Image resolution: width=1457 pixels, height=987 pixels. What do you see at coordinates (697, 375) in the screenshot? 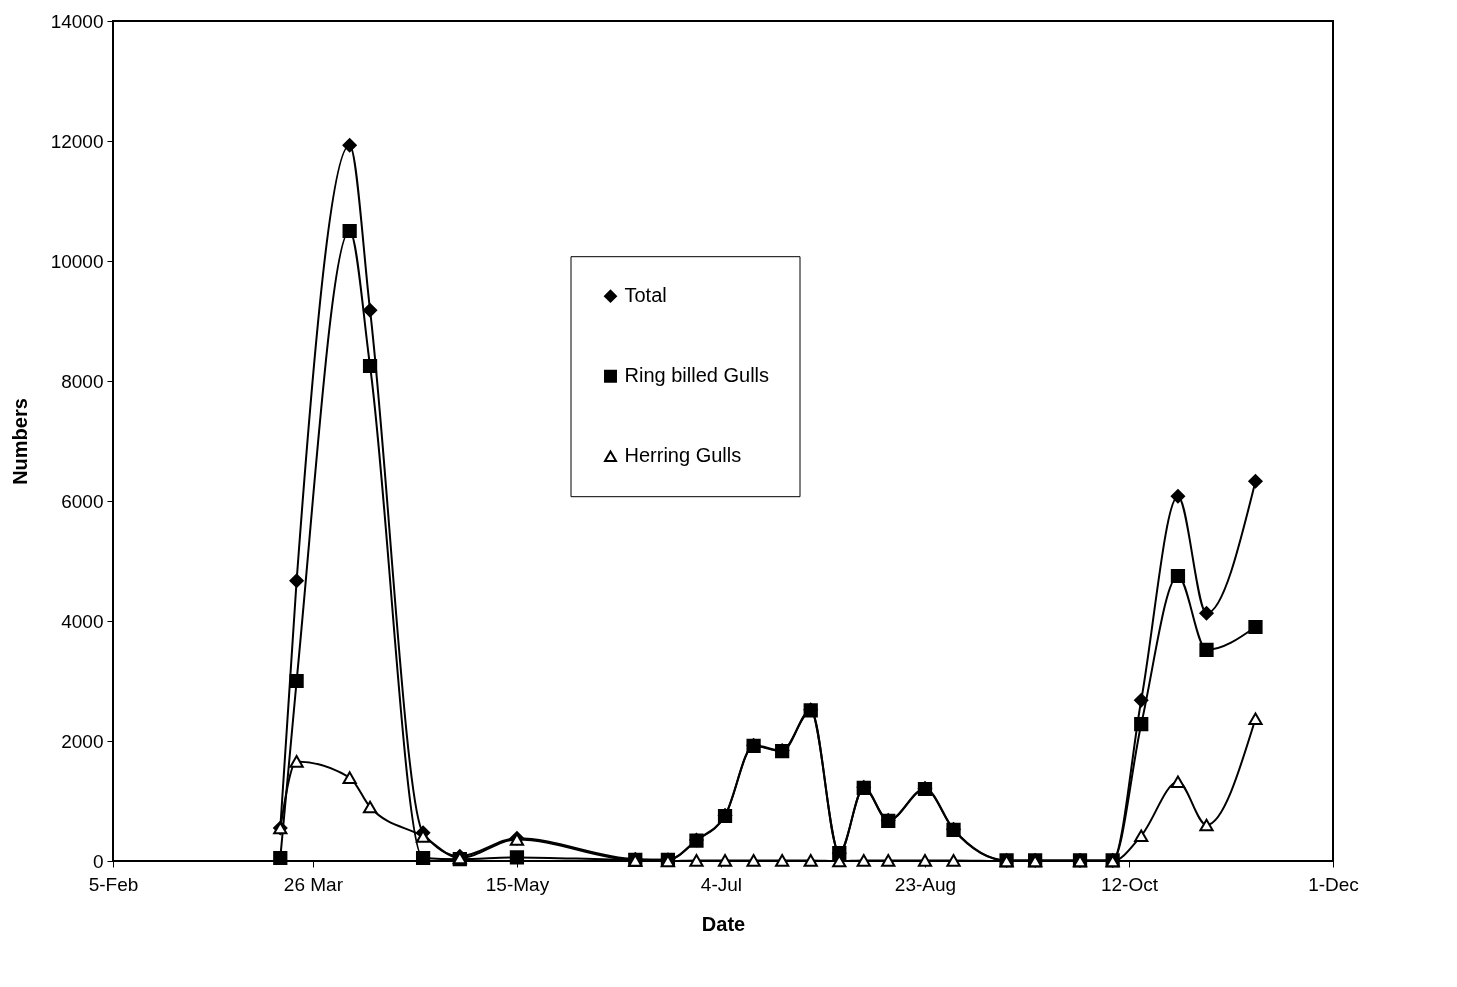
I see `legend-label: Ring billed Gulls` at bounding box center [697, 375].